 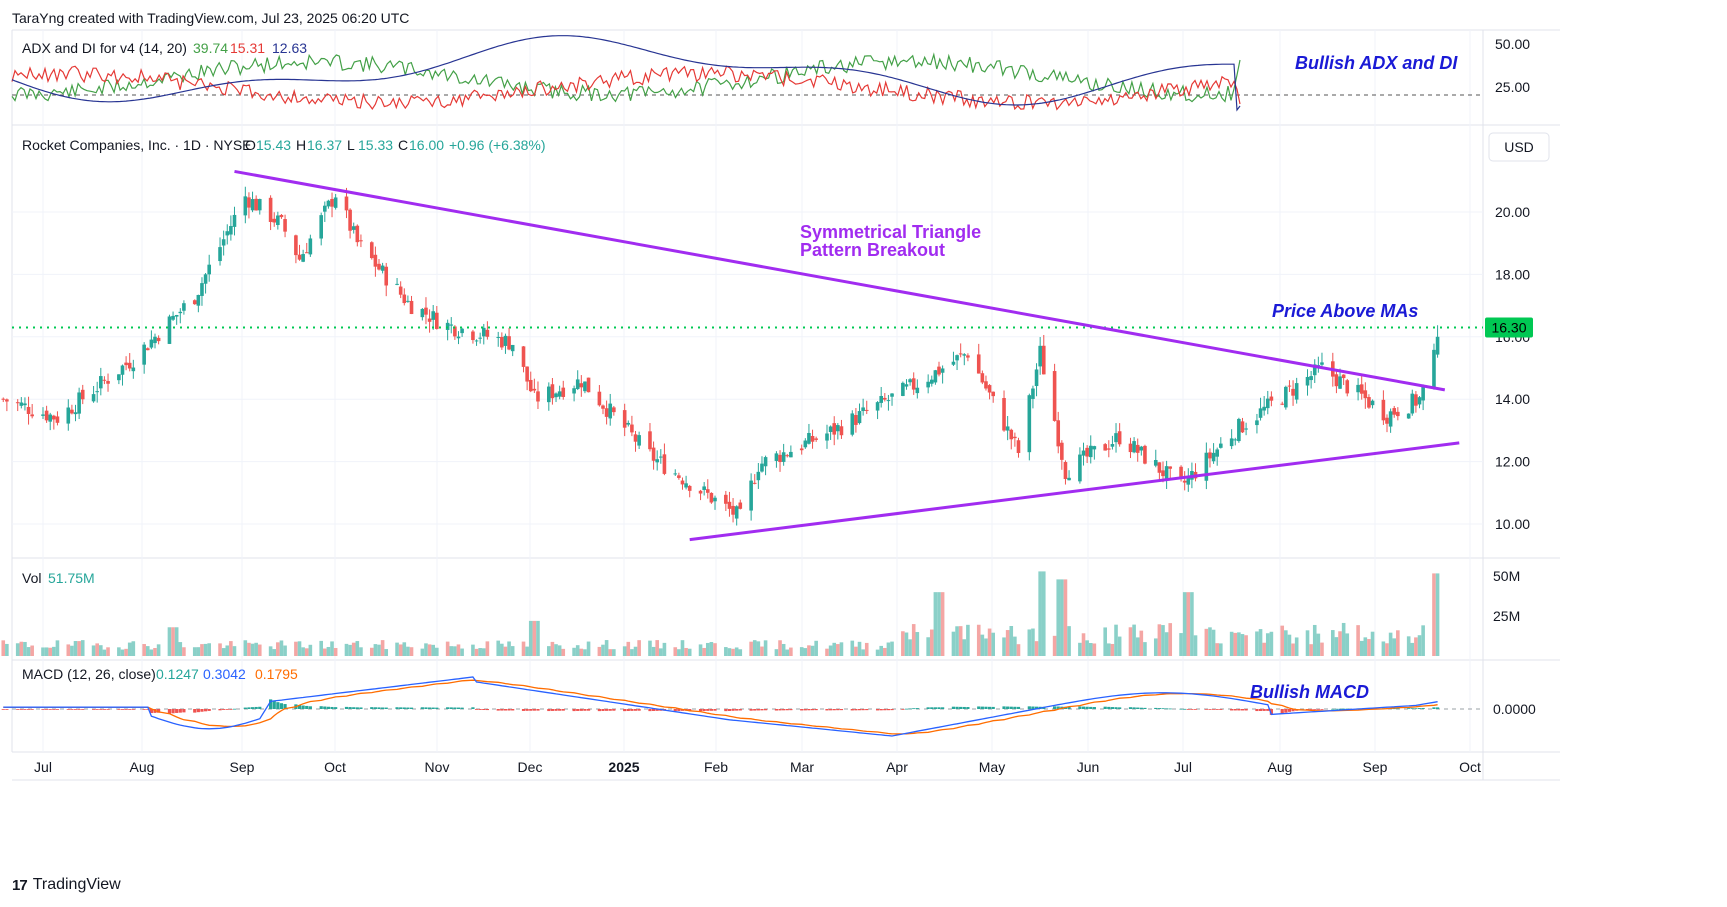 What do you see at coordinates (66, 885) in the screenshot?
I see `tradingview-footer: 17 TradingView` at bounding box center [66, 885].